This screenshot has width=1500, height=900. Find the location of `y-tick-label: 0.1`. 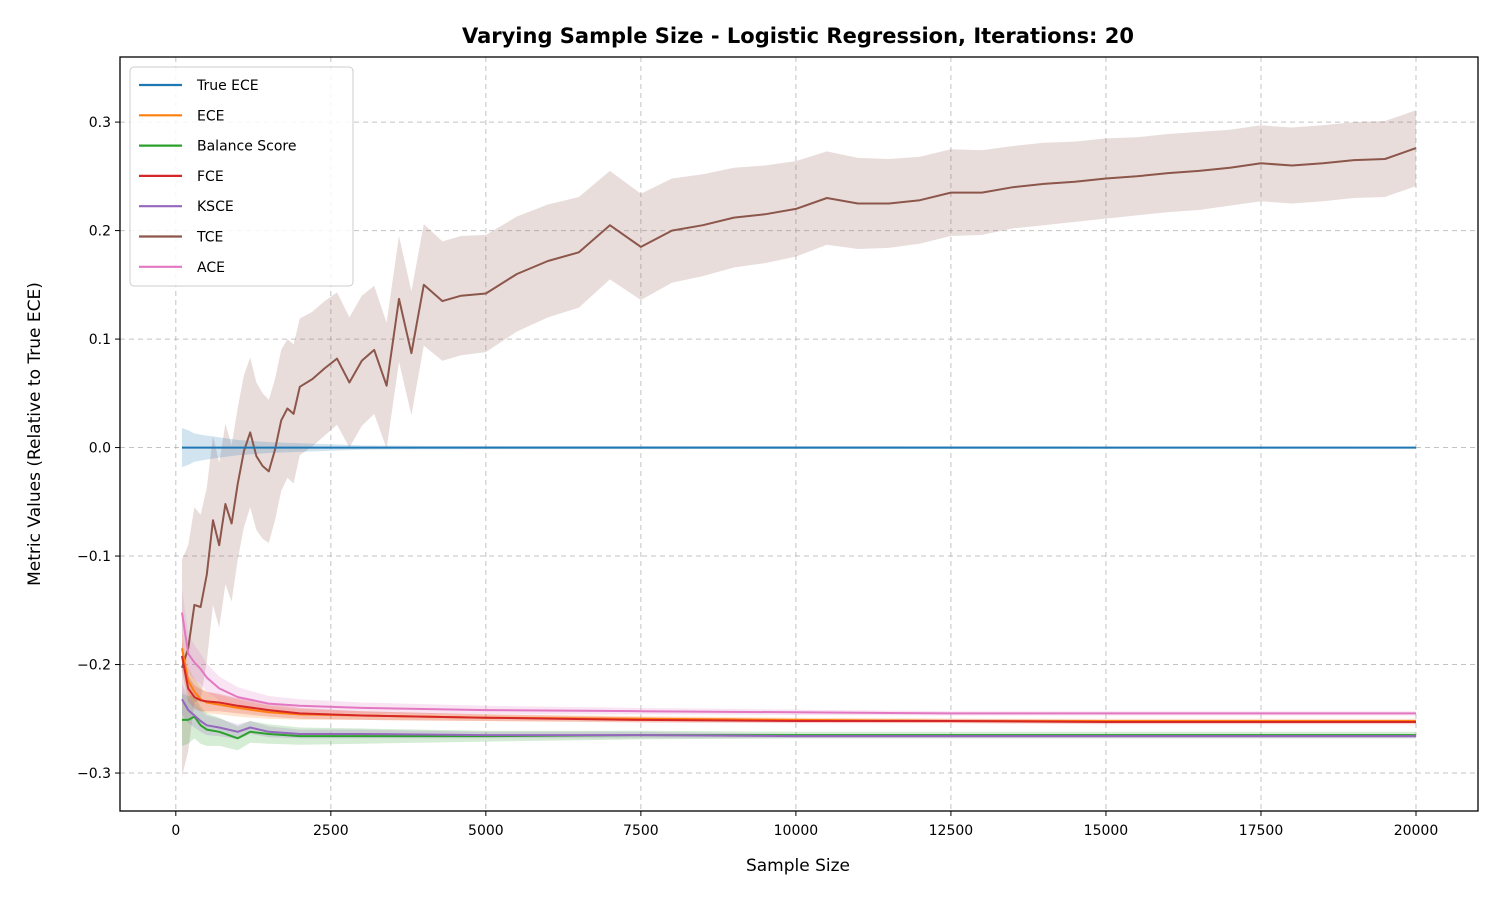

y-tick-label: 0.1 is located at coordinates (100, 340).